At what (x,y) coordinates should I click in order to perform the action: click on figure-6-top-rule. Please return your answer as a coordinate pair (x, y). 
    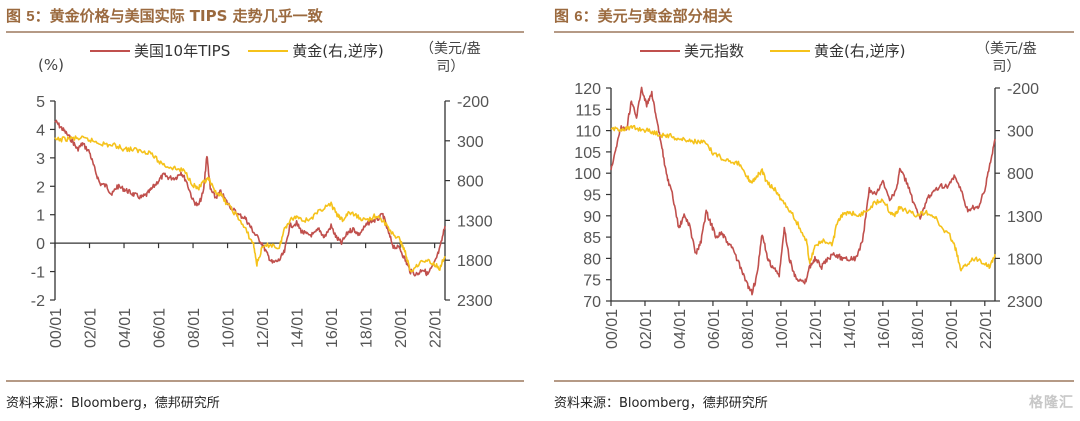
    Looking at the image, I should click on (814, 32).